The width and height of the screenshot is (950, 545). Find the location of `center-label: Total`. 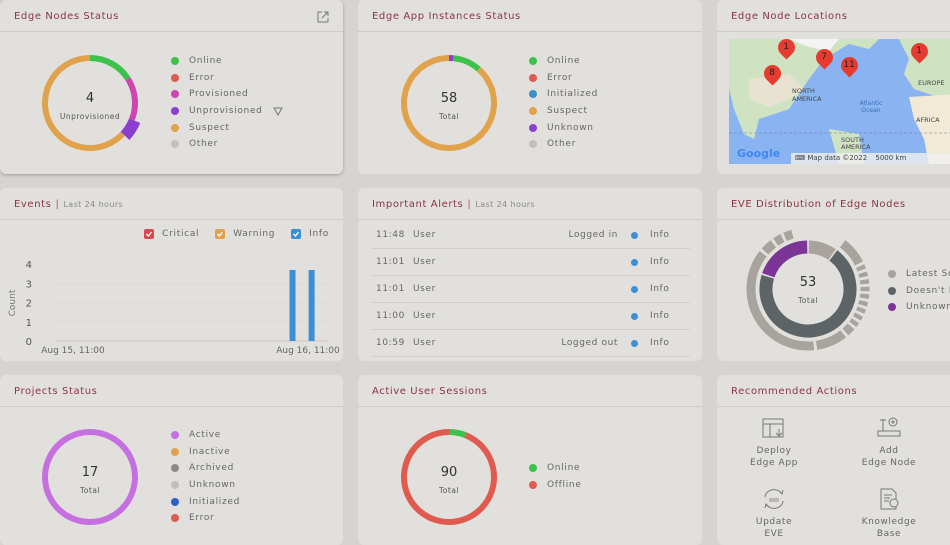

center-label: Total is located at coordinates (449, 490).